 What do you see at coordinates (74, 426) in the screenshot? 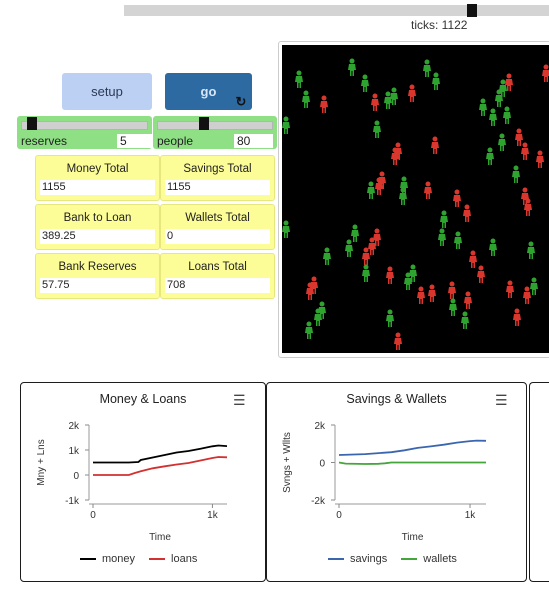
I see `y-tick-label: 2k` at bounding box center [74, 426].